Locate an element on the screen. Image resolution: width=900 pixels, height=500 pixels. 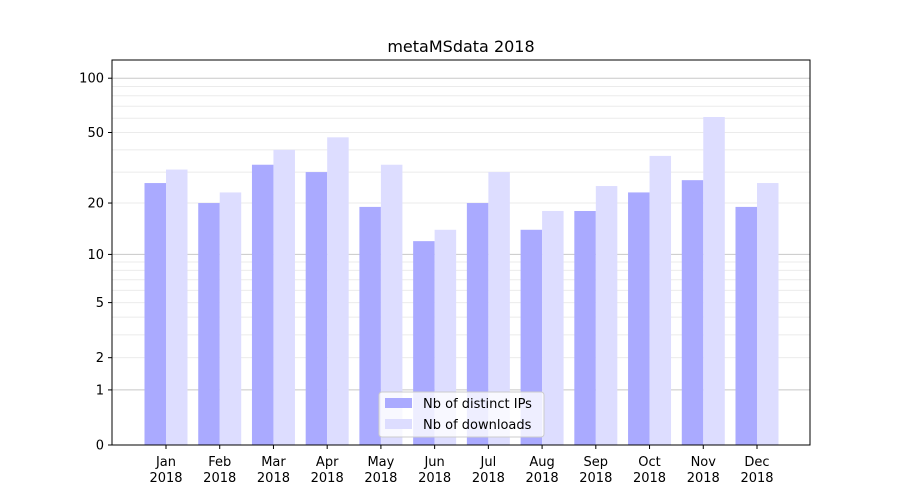
x-tick-label: Nov 2018 is located at coordinates (703, 470).